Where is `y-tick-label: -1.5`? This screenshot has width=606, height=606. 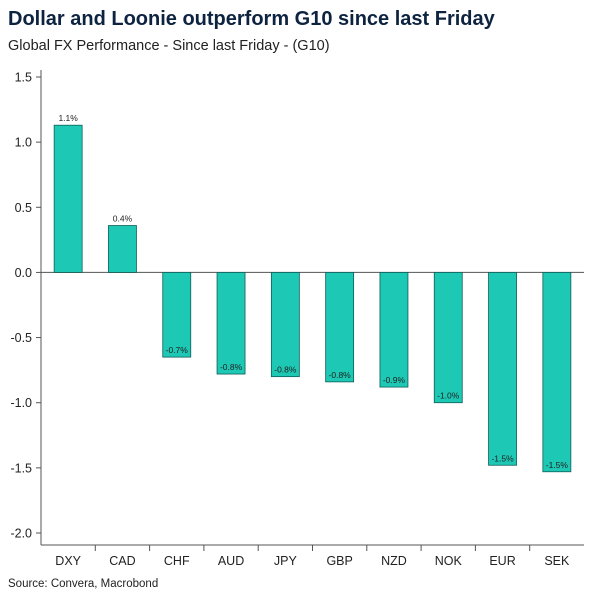
y-tick-label: -1.5 is located at coordinates (21, 468).